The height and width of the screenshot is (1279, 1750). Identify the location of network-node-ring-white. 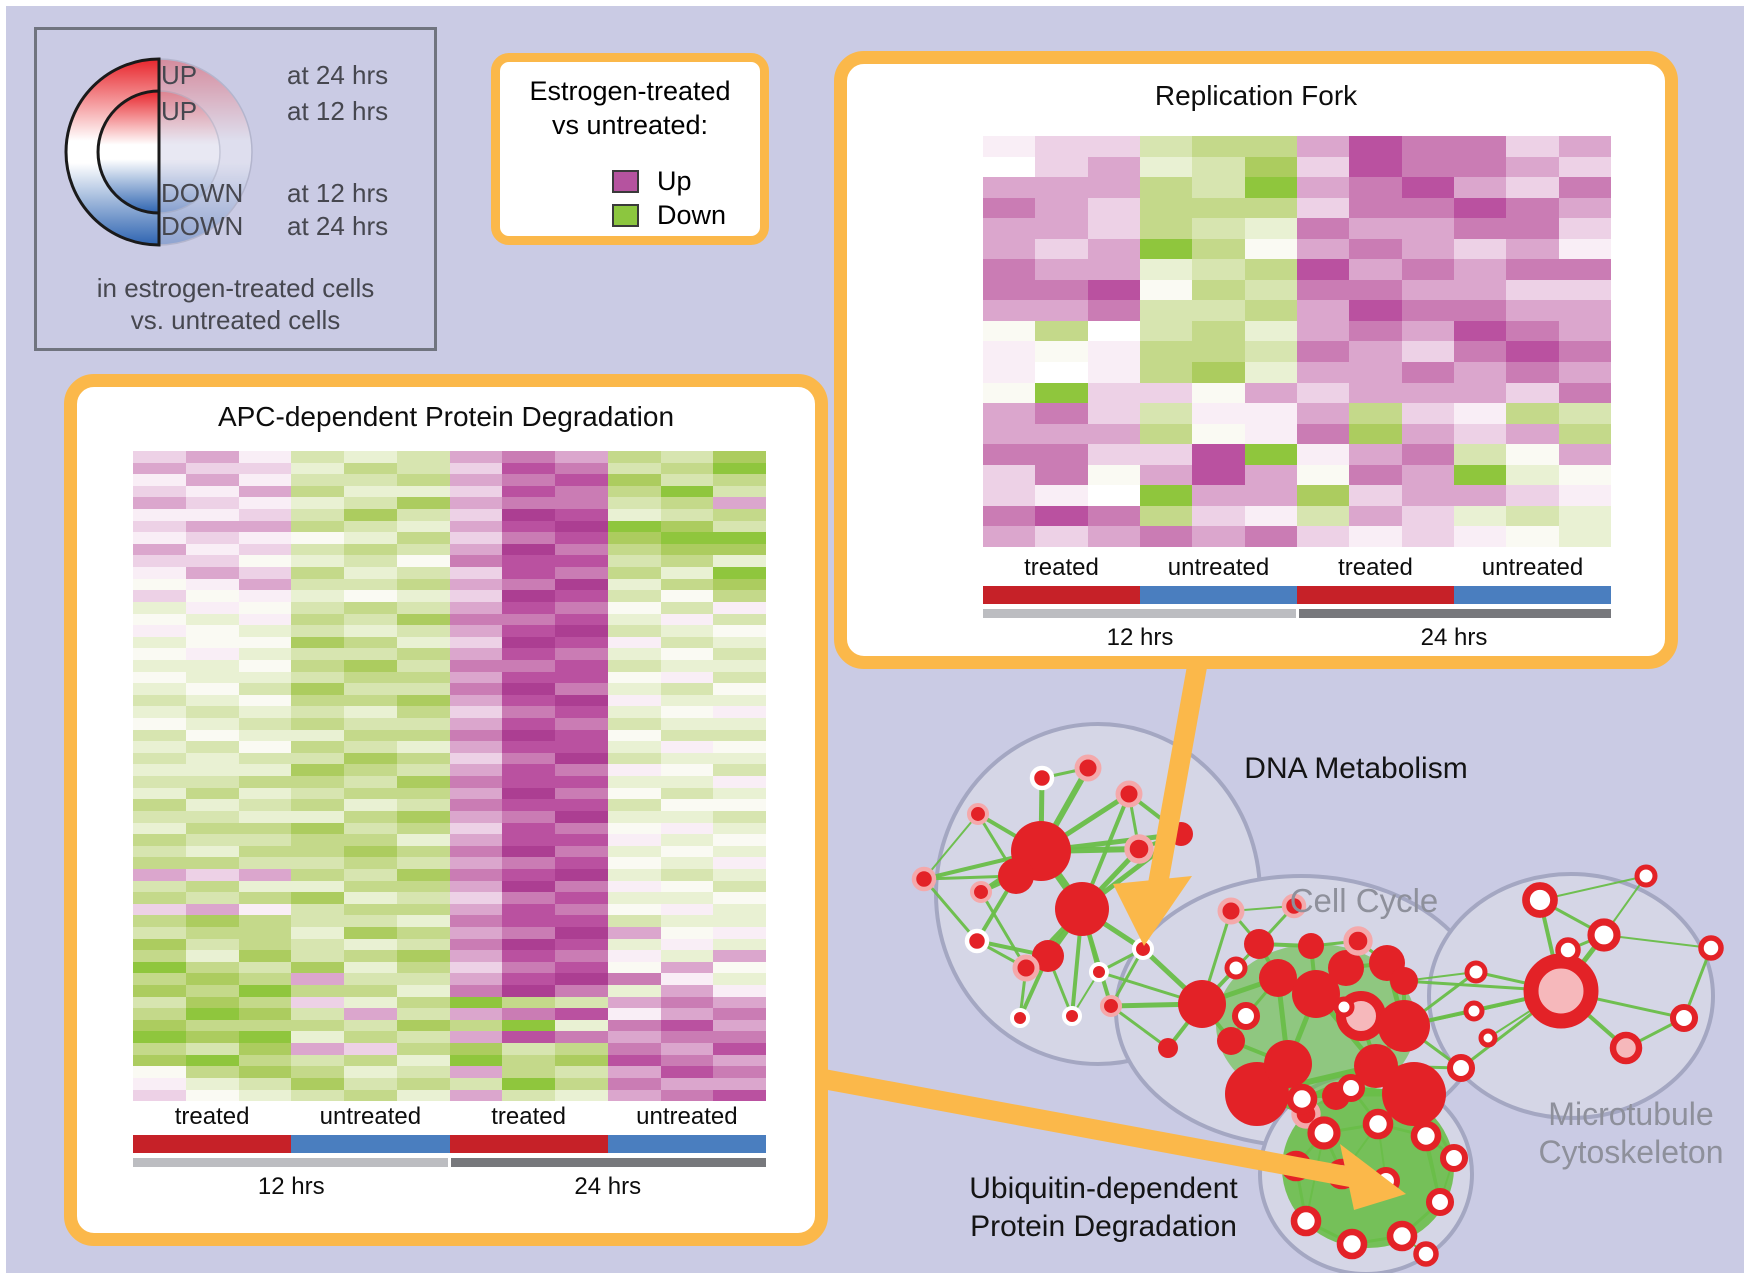
(1020, 1018).